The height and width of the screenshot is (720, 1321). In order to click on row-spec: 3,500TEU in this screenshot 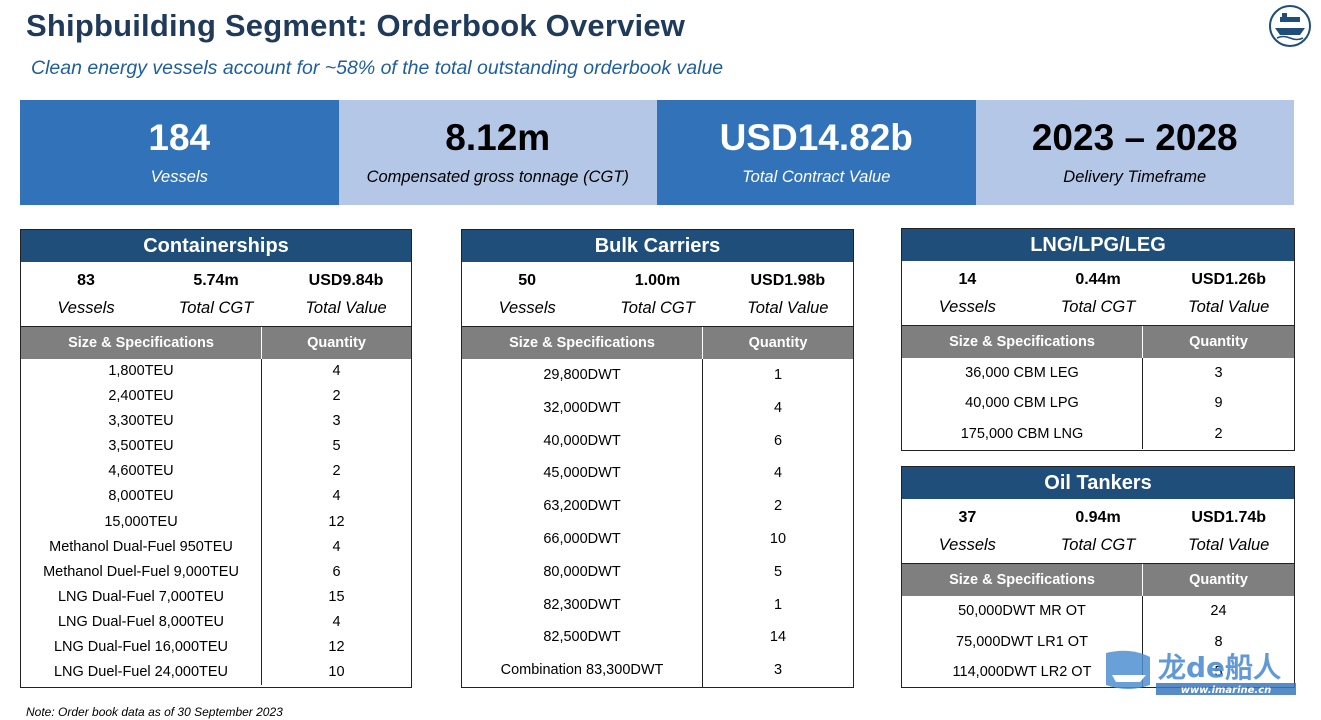, I will do `click(141, 447)`.